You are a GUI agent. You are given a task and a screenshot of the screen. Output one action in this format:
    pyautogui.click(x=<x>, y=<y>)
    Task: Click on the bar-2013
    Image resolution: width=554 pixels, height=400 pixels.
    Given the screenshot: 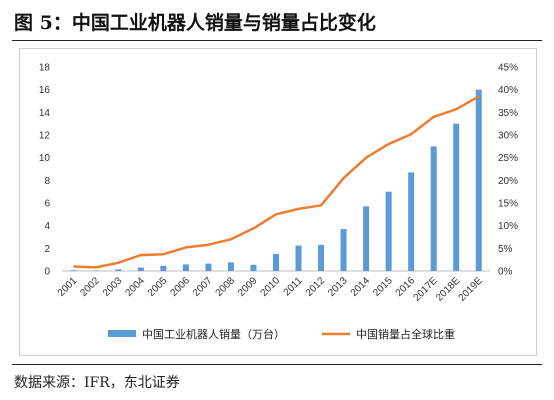 What is the action you would take?
    pyautogui.click(x=343, y=250)
    